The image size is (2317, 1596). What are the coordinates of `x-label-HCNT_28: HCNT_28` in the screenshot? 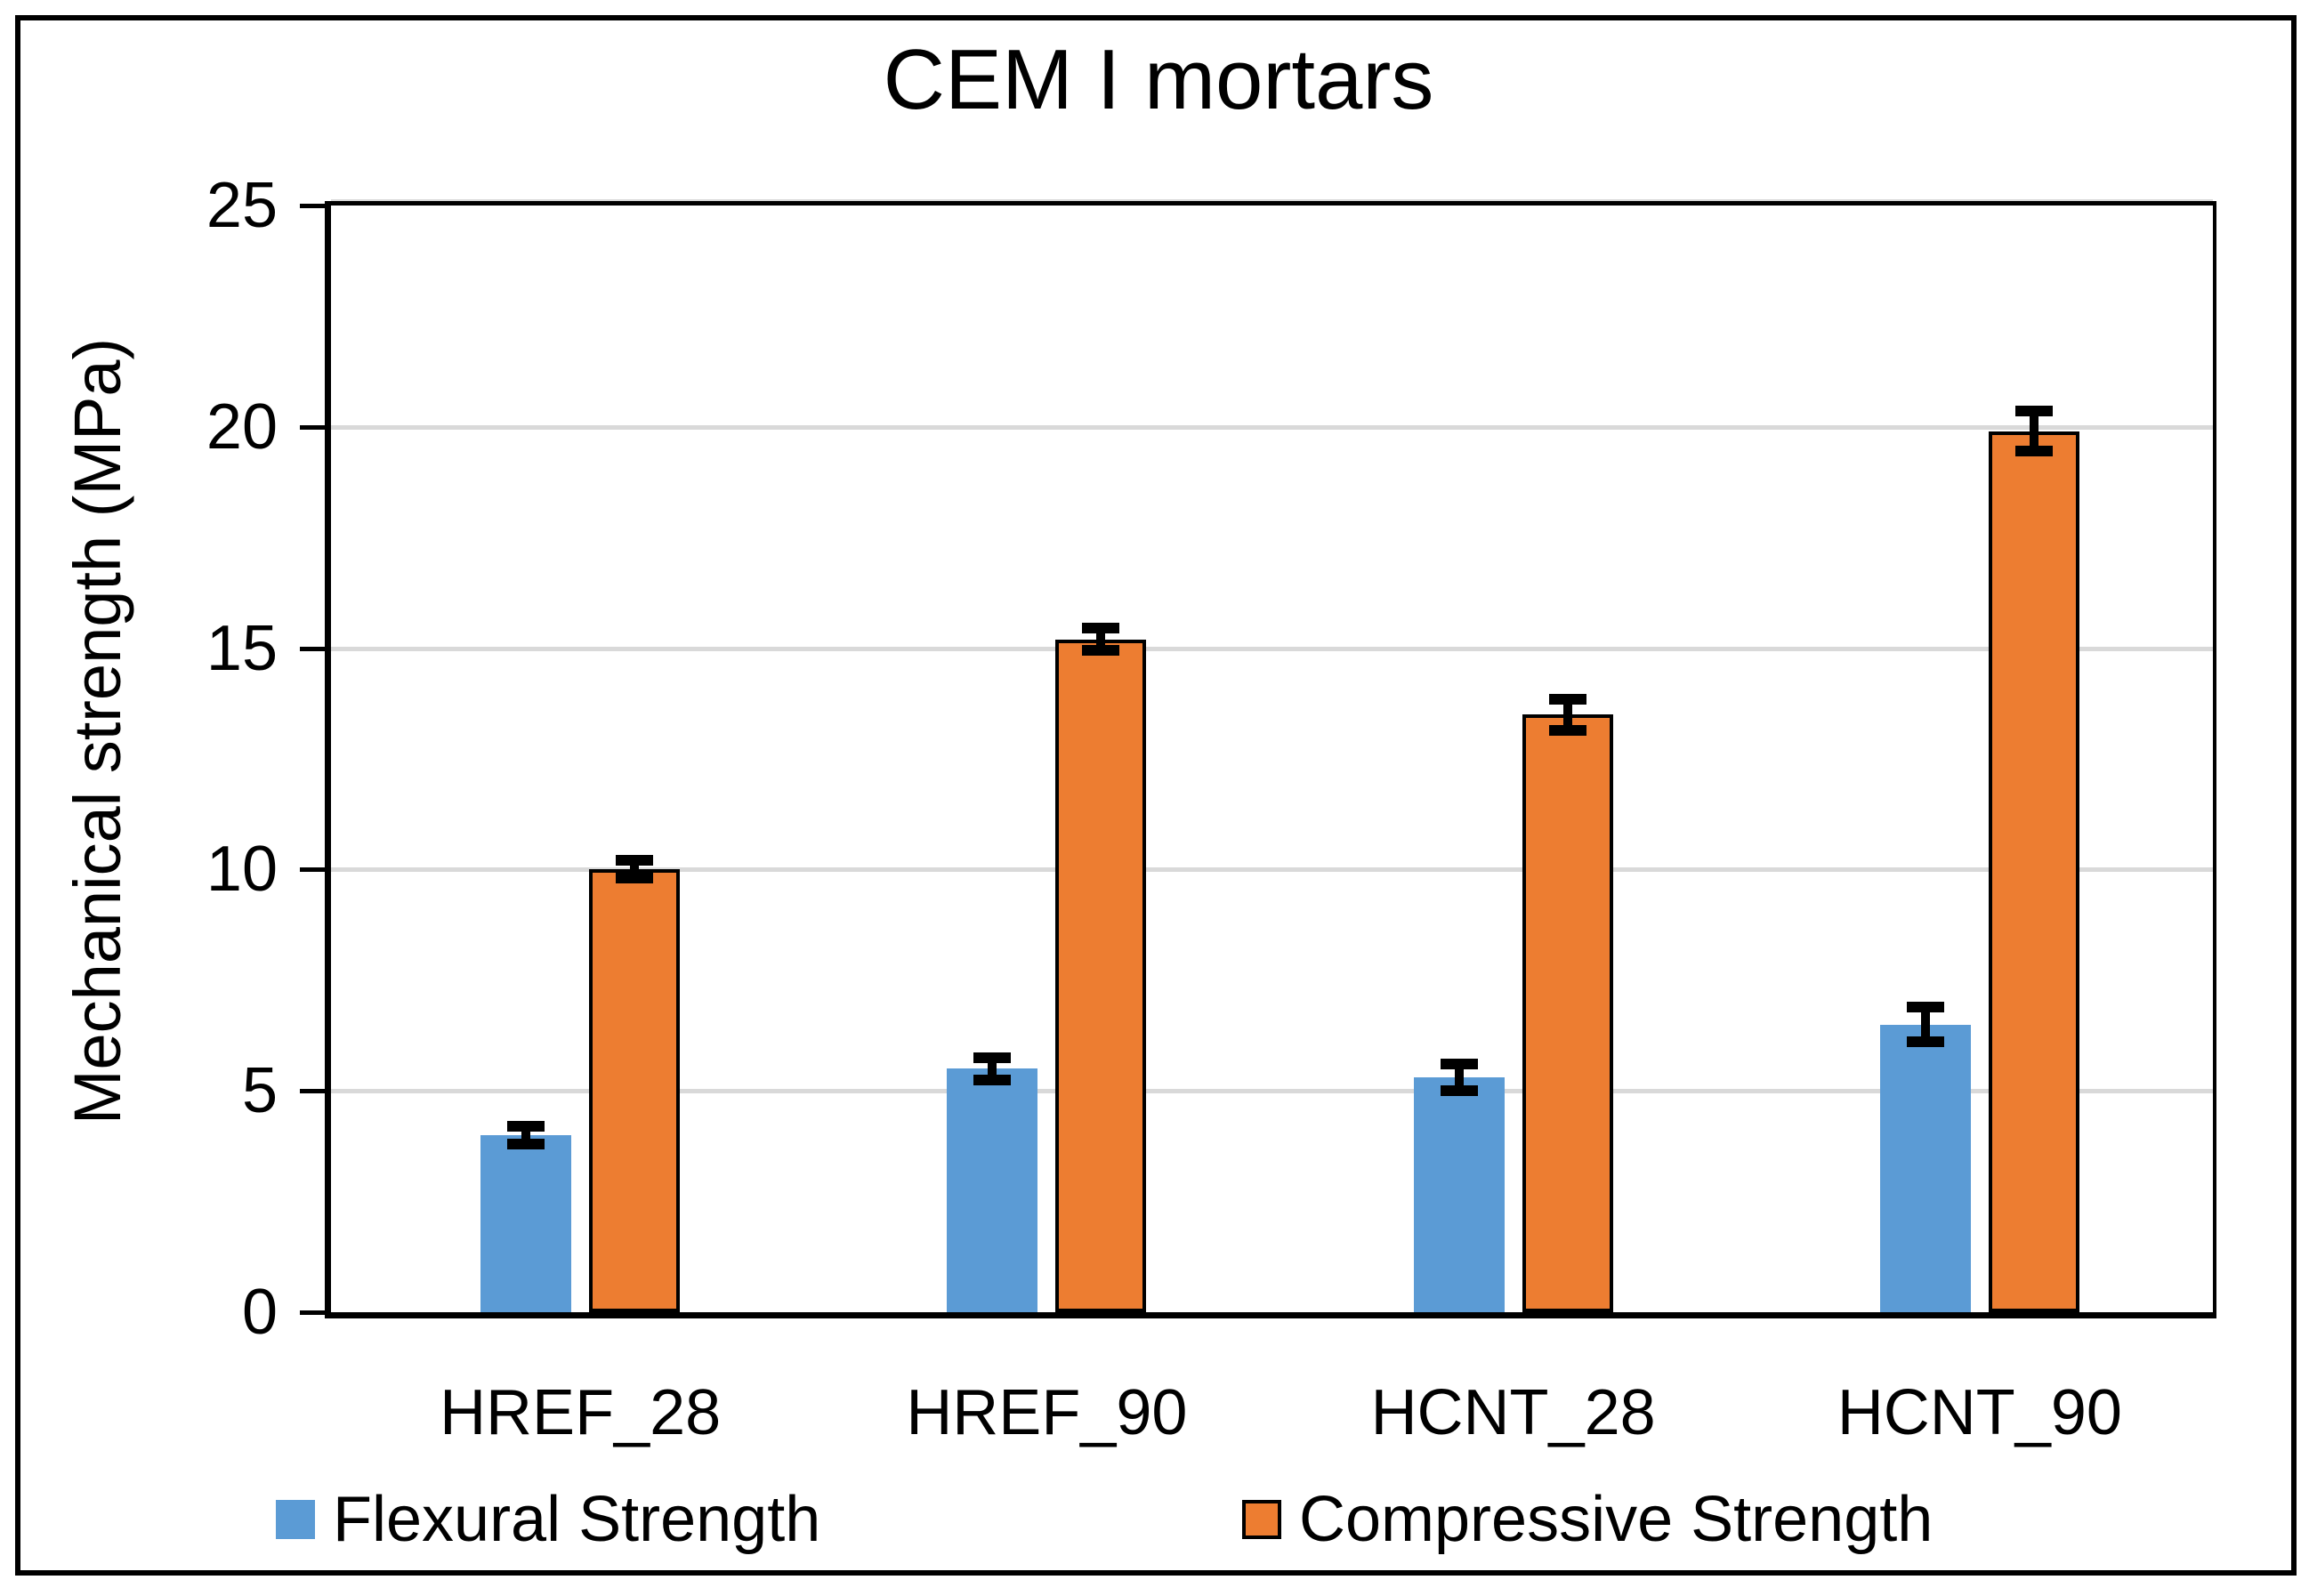 It's located at (1513, 1412).